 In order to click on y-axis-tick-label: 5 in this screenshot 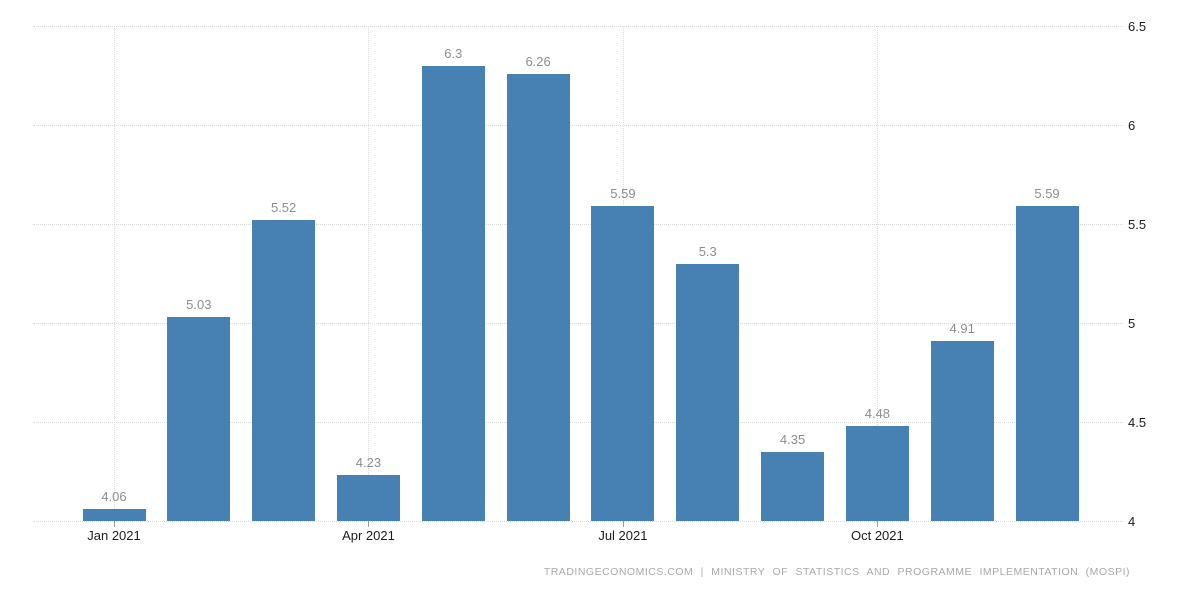, I will do `click(1132, 323)`.